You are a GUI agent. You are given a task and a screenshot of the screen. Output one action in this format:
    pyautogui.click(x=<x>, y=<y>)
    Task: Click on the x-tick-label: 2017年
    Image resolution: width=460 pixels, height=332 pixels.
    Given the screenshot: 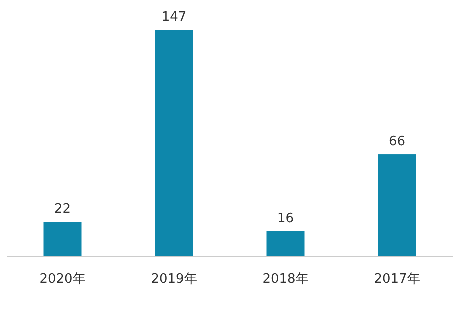 What is the action you would take?
    pyautogui.click(x=397, y=279)
    